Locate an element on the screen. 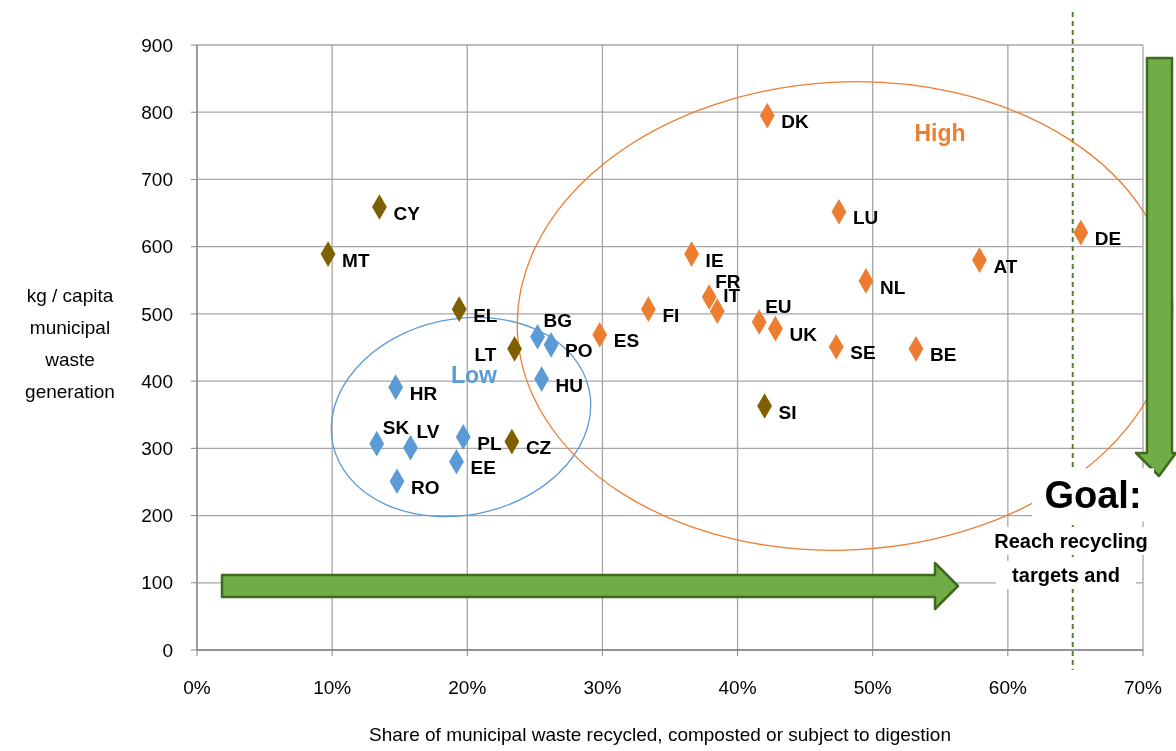 This screenshot has height=751, width=1176. y-axis-title: kg / capita municipal waste generation is located at coordinates (70, 343).